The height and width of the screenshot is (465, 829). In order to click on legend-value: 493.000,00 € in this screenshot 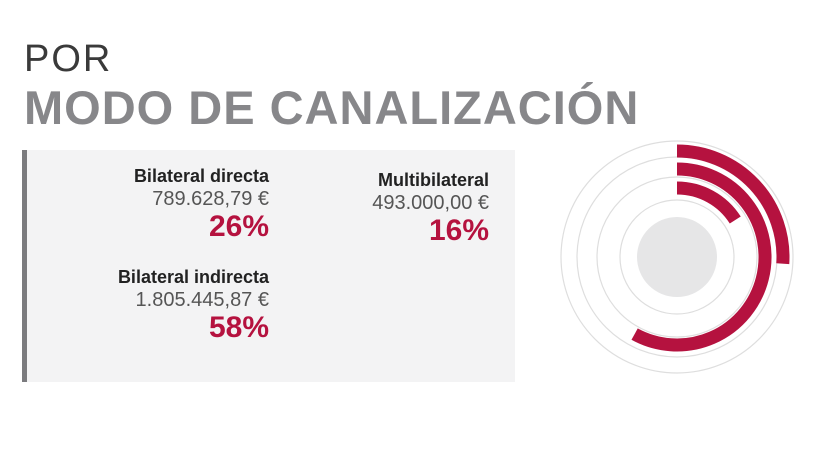, I will do `click(430, 202)`.